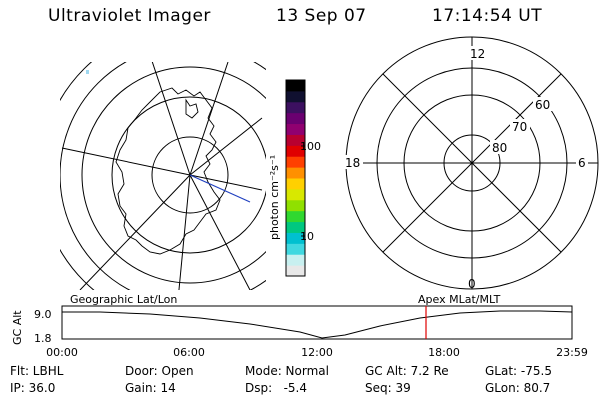 The image size is (600, 400). I want to click on status-mode: Mode: Normal, so click(287, 371).